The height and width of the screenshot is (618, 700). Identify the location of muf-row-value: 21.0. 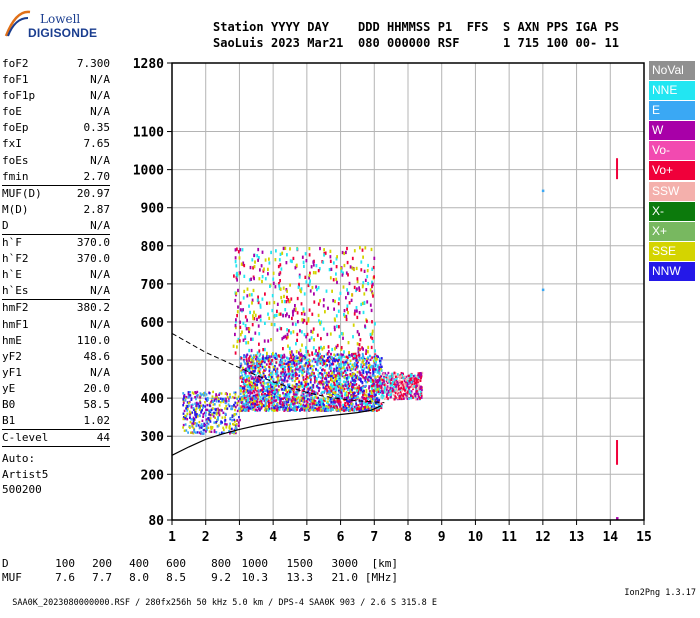
(345, 577).